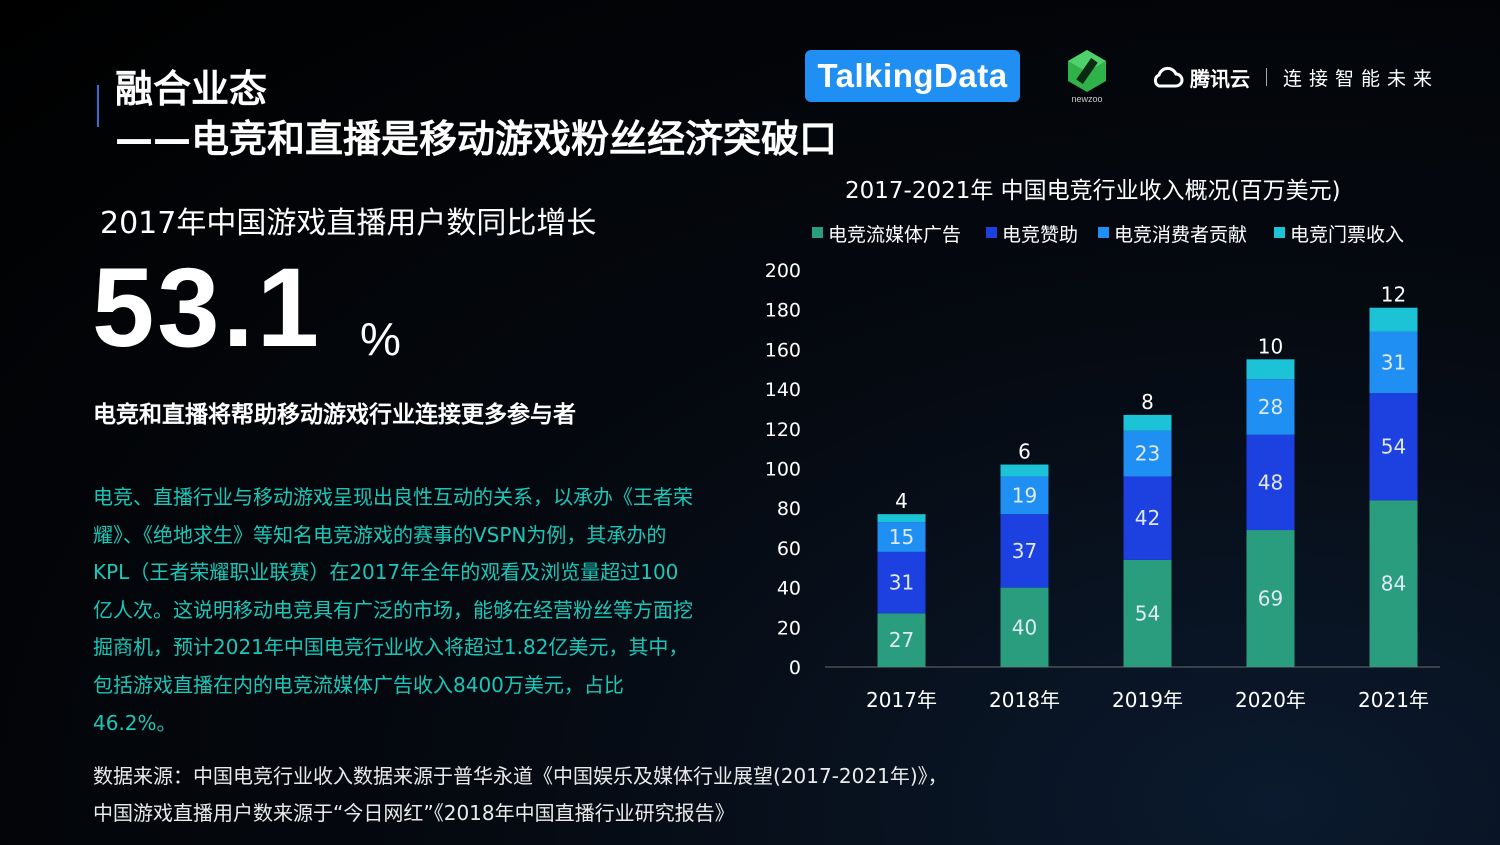 Image resolution: width=1500 pixels, height=845 pixels. What do you see at coordinates (783, 430) in the screenshot?
I see `y-tick-label: 120` at bounding box center [783, 430].